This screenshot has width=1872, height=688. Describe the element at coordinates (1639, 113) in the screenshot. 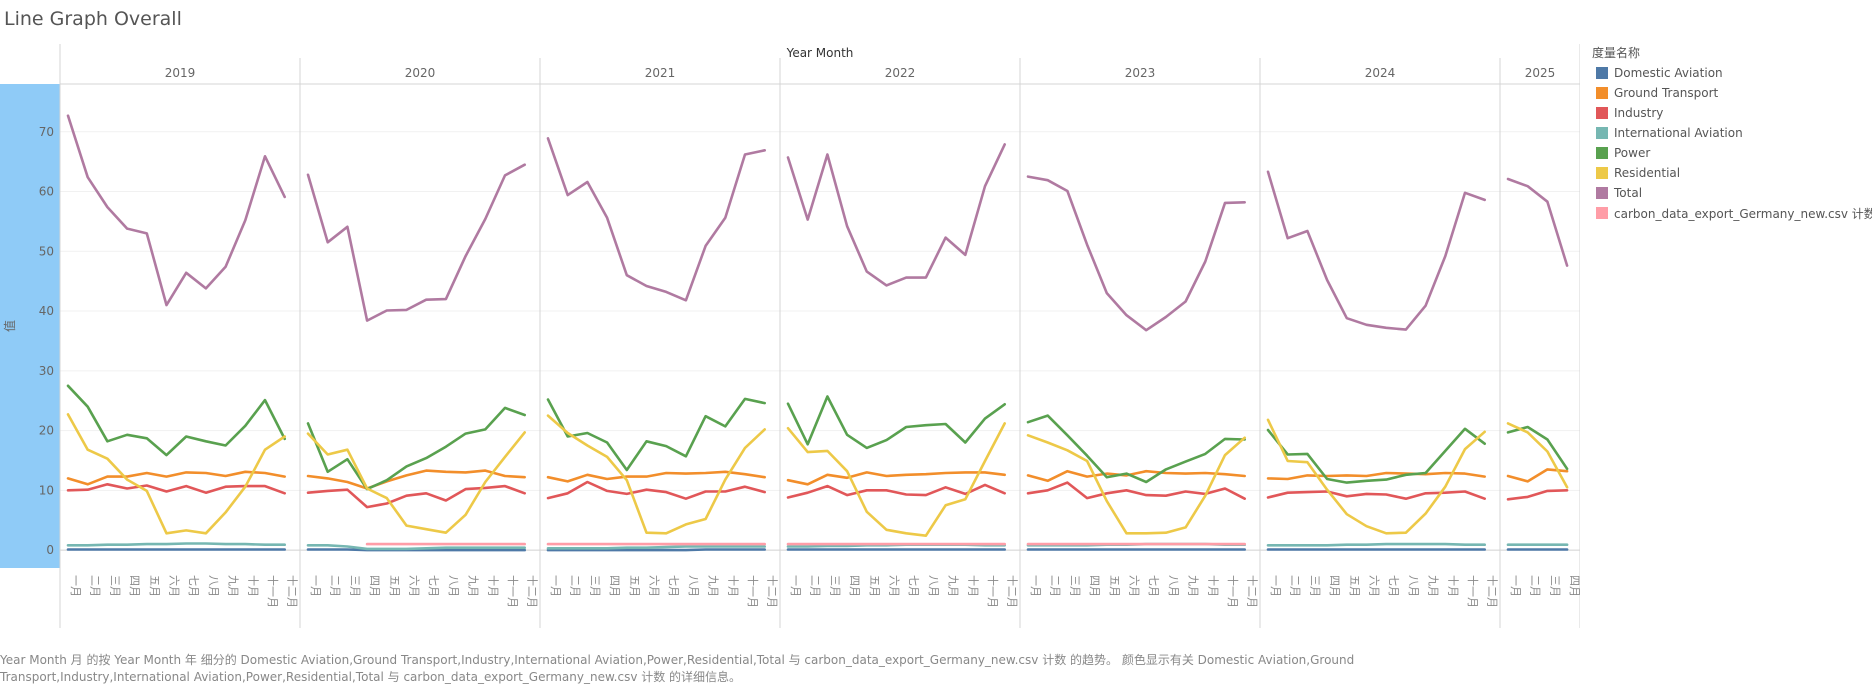

I see `legend-label: Industry` at that location.